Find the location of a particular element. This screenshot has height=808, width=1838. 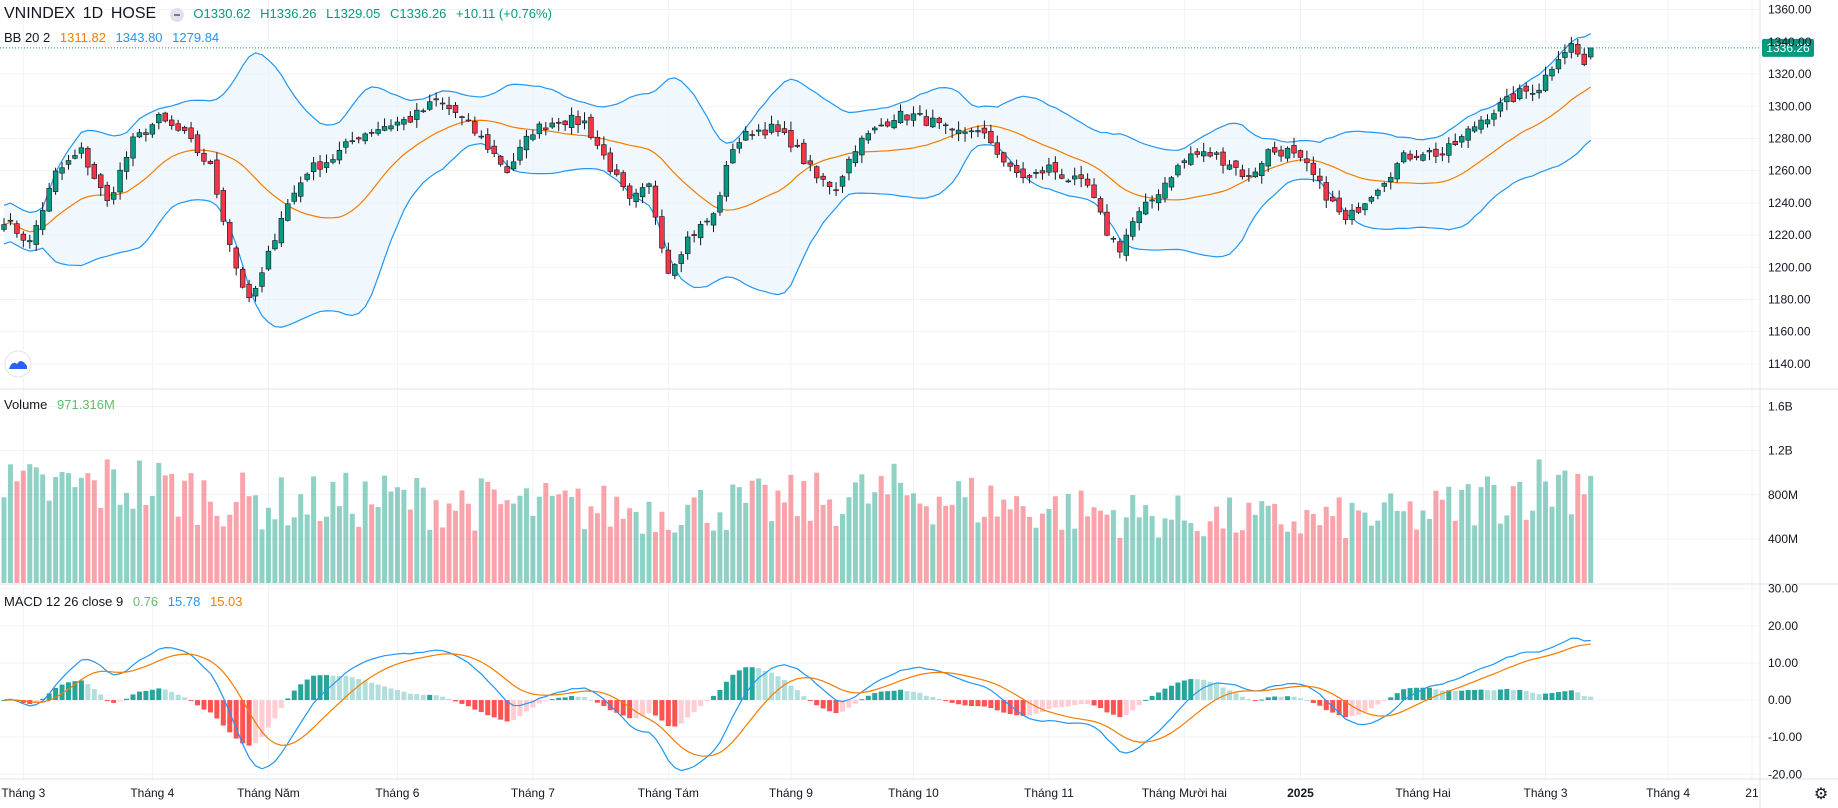

volume-legend: Volume 971.316M is located at coordinates (62, 404).